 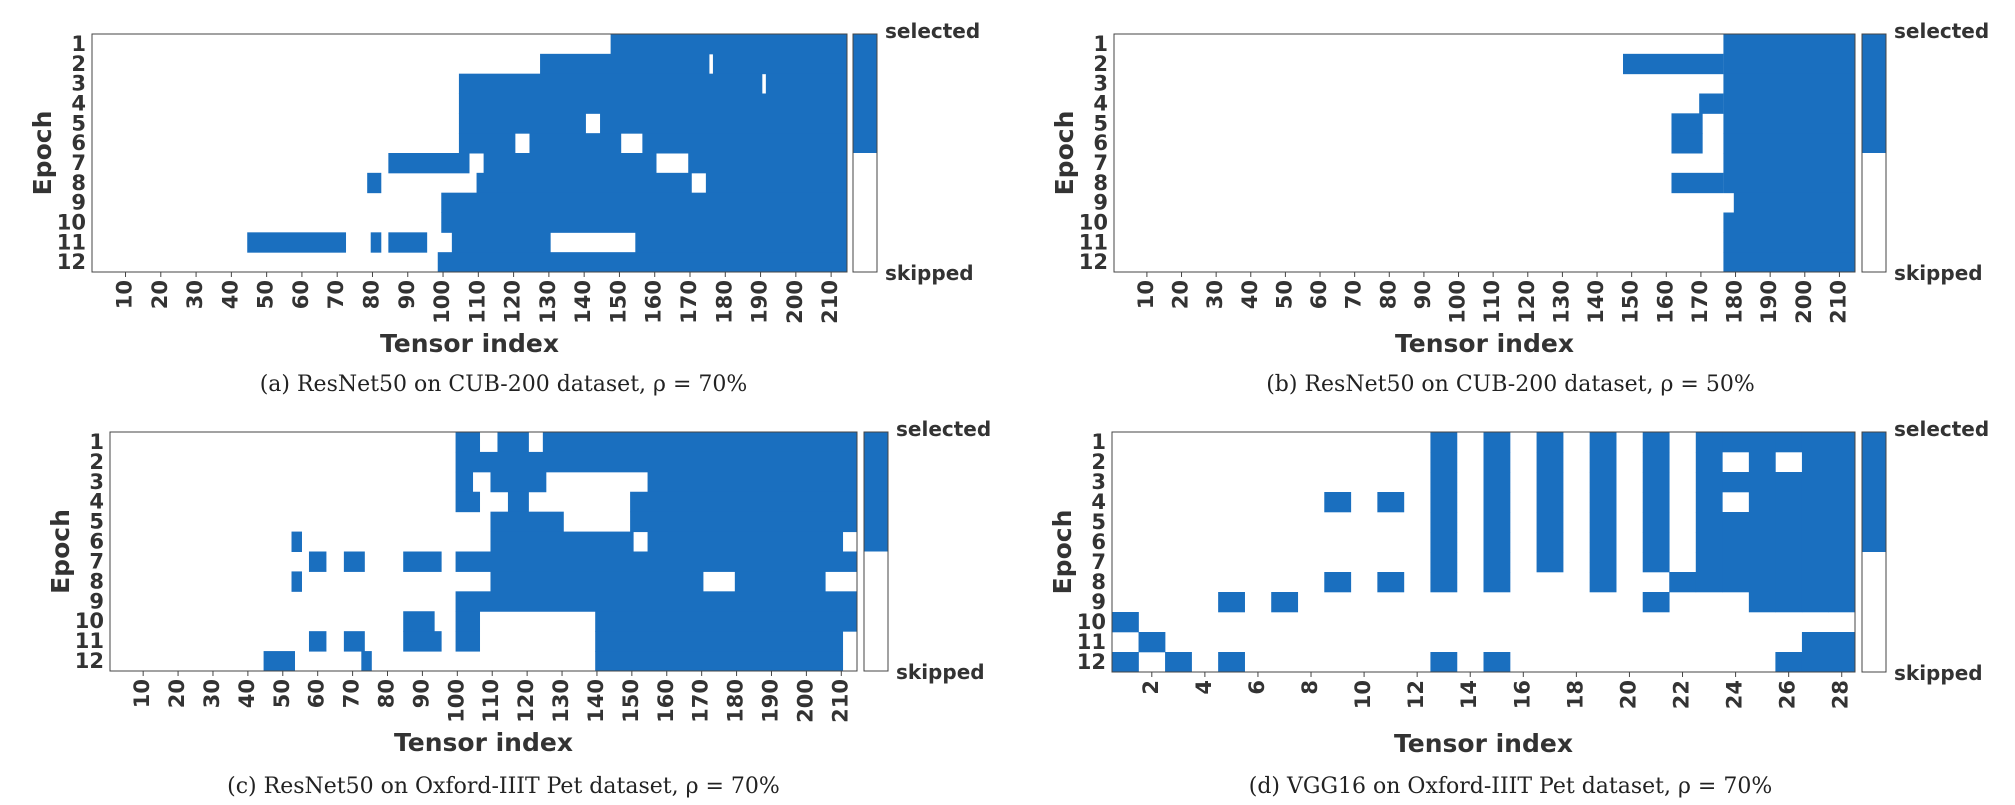 What do you see at coordinates (876, 492) in the screenshot?
I see `colorbar-selected` at bounding box center [876, 492].